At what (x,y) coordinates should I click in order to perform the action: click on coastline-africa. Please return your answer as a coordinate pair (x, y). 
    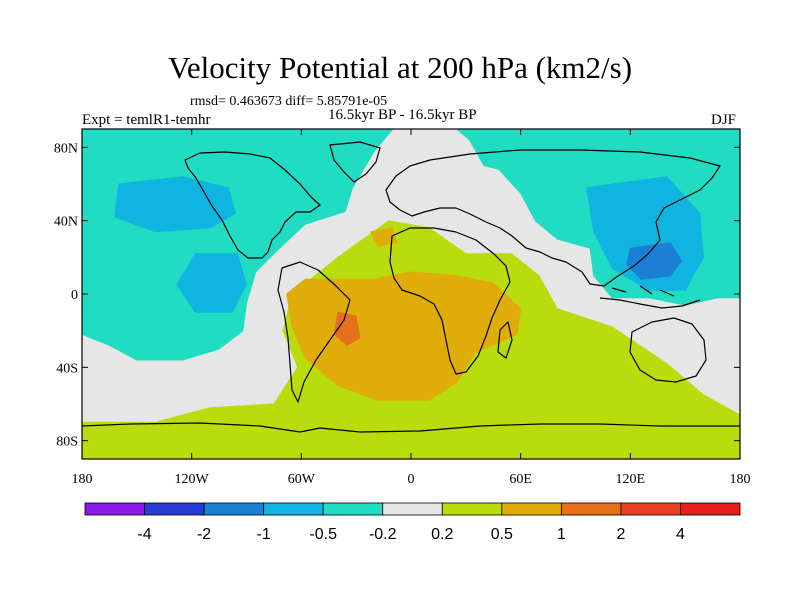
    Looking at the image, I should click on (450, 301).